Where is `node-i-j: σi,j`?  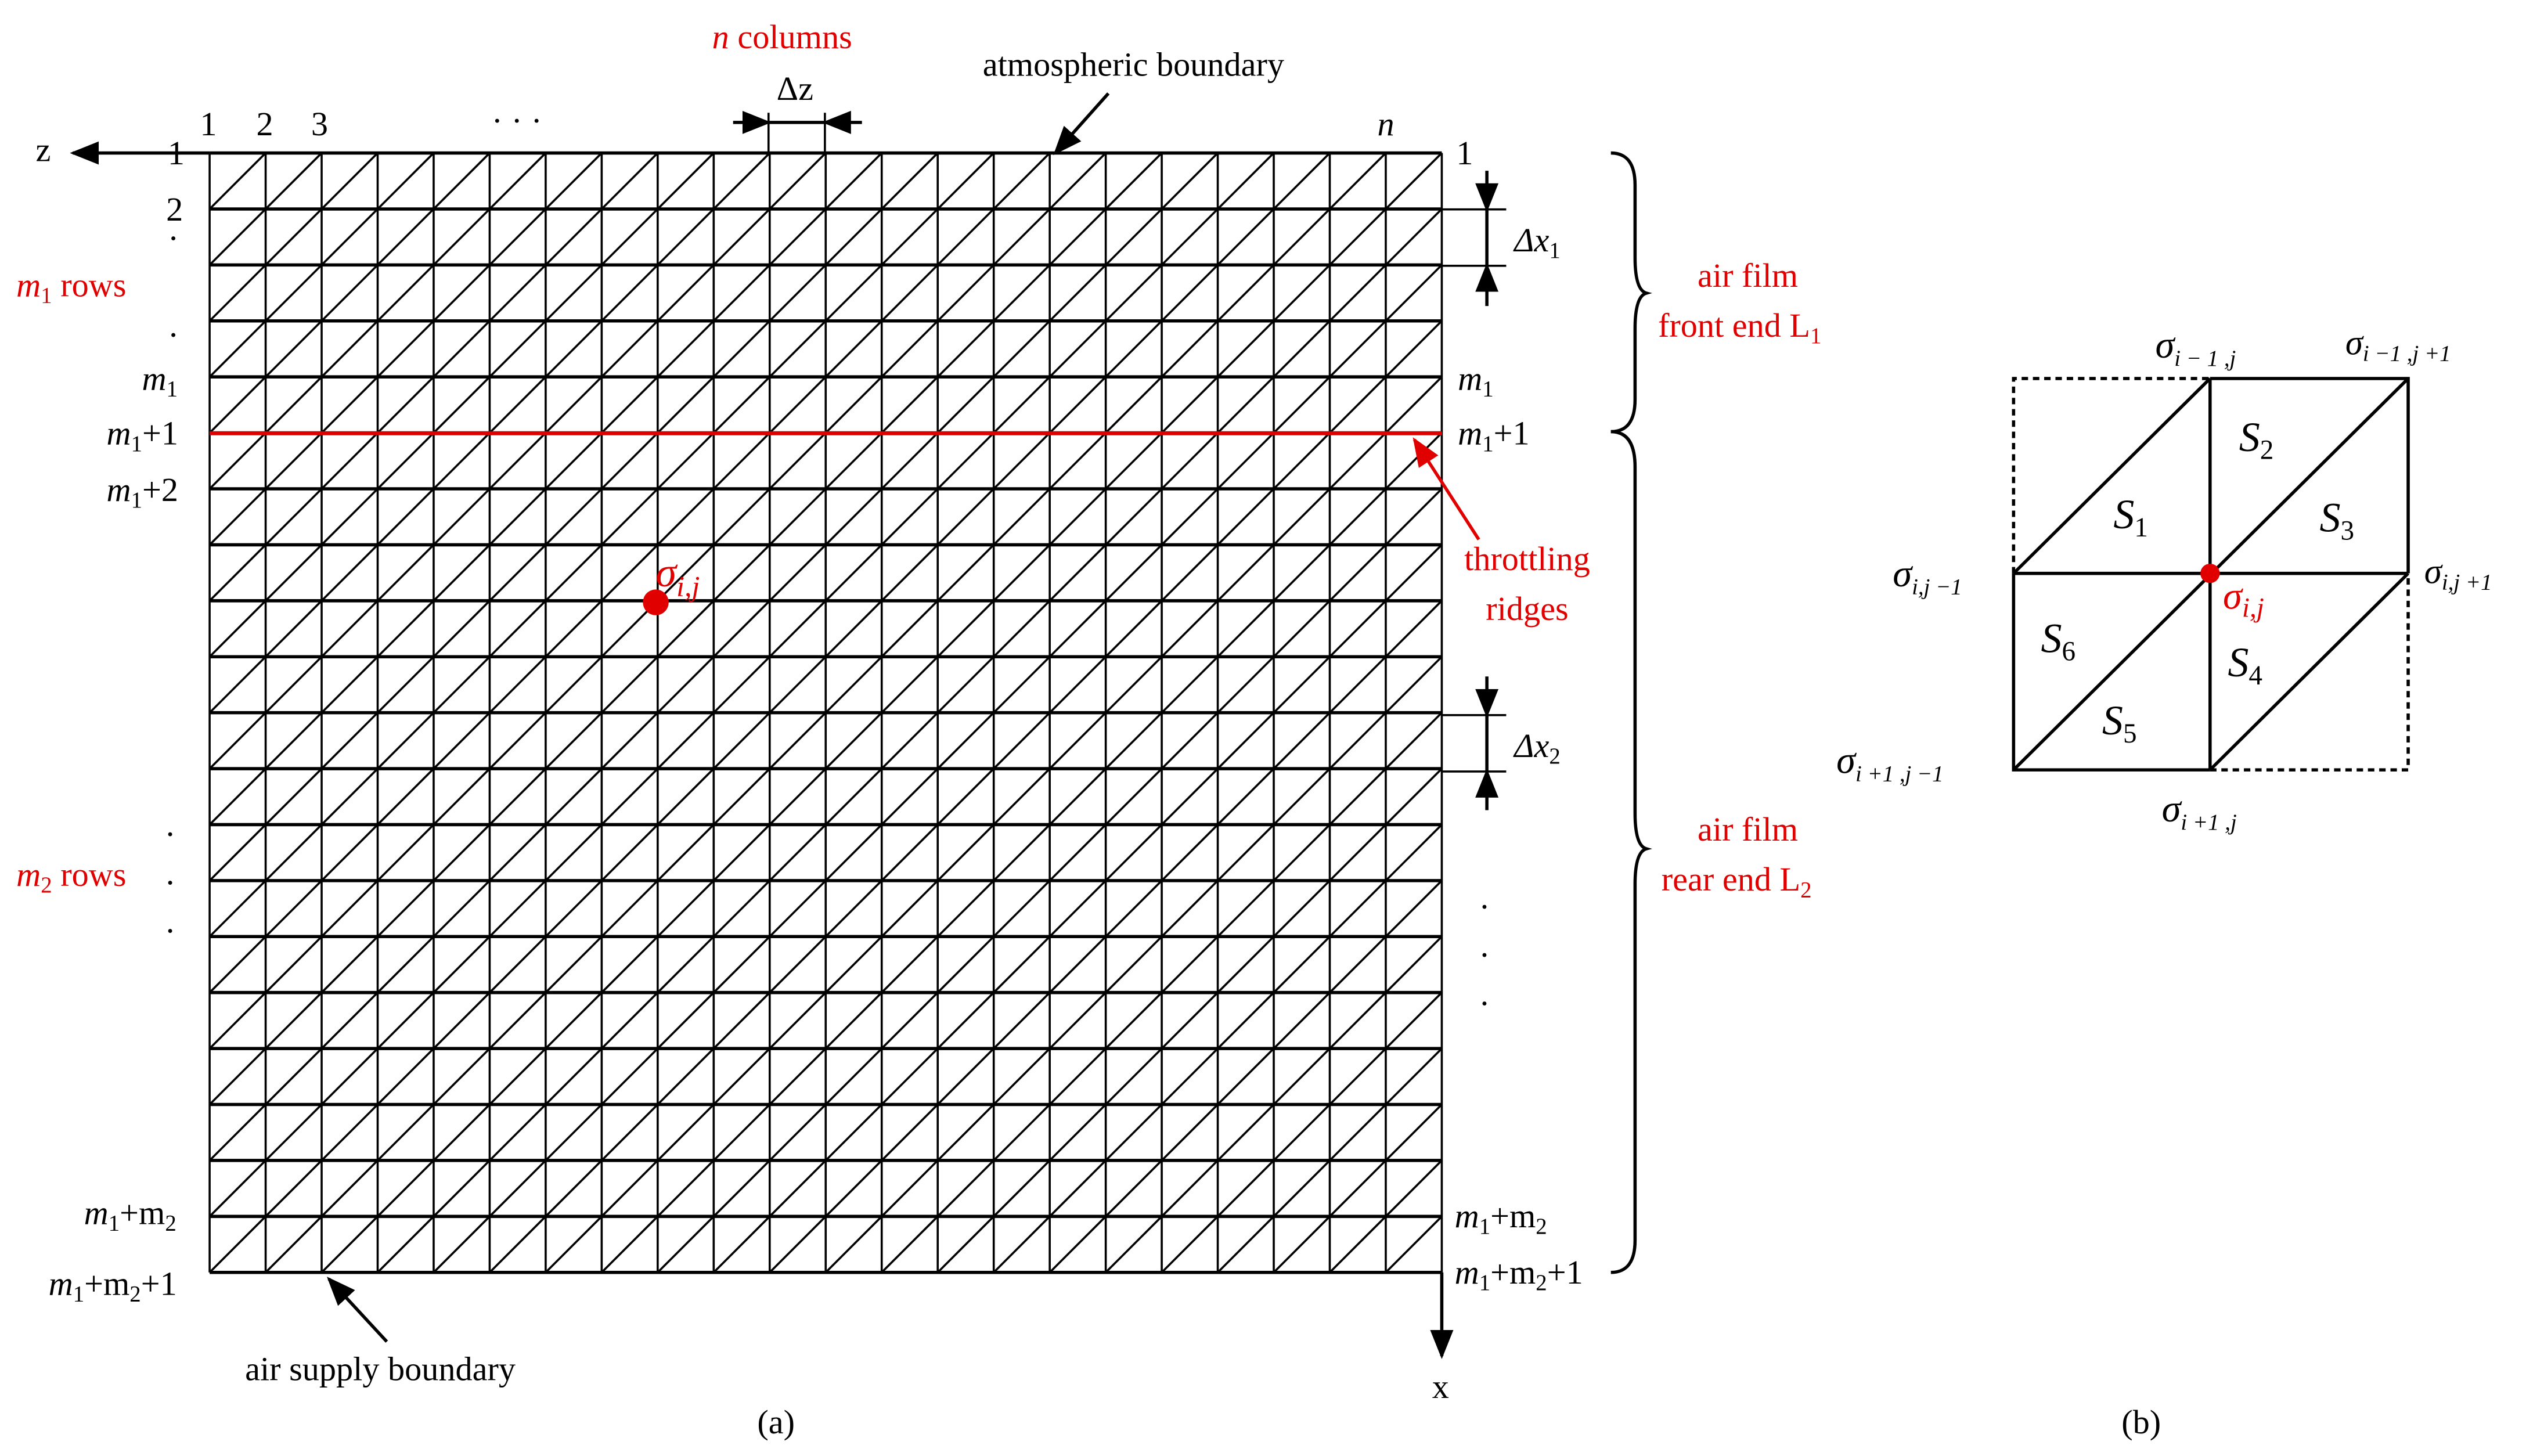
node-i-j: σi,j is located at coordinates (2243, 599).